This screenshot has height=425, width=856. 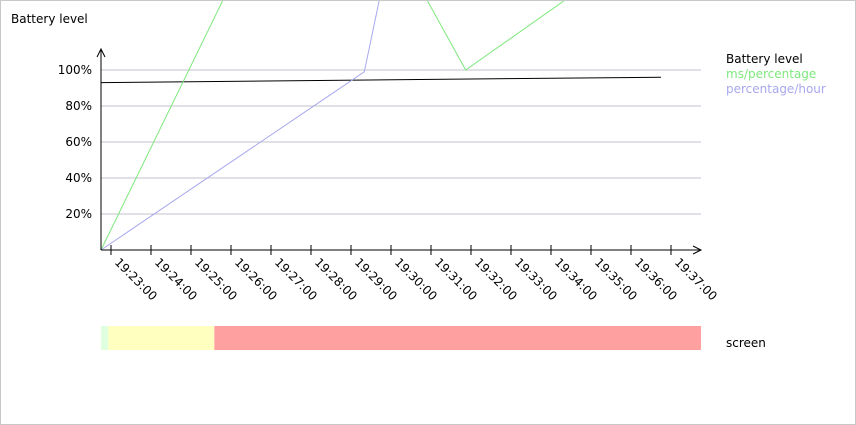 I want to click on x-tick-label: 19:23:00, so click(x=136, y=279).